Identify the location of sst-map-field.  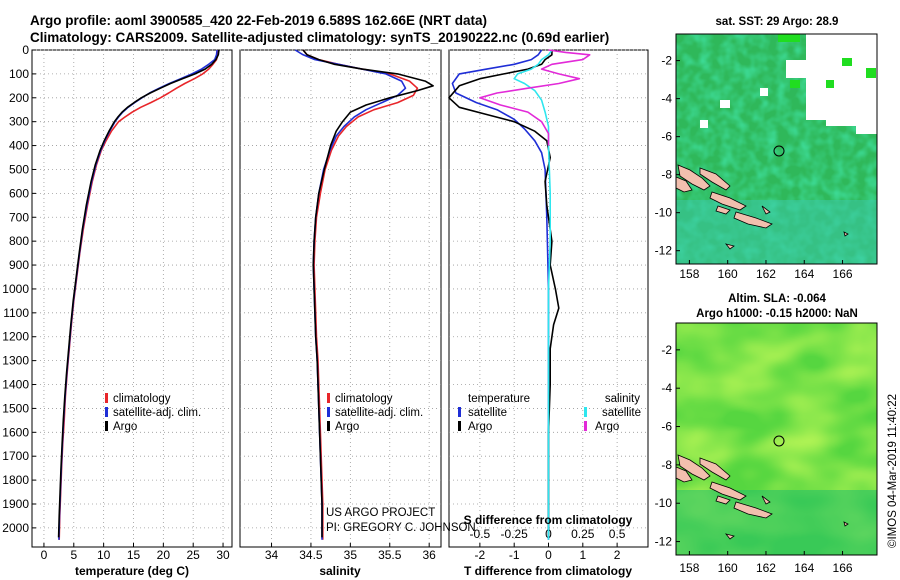
(776, 149).